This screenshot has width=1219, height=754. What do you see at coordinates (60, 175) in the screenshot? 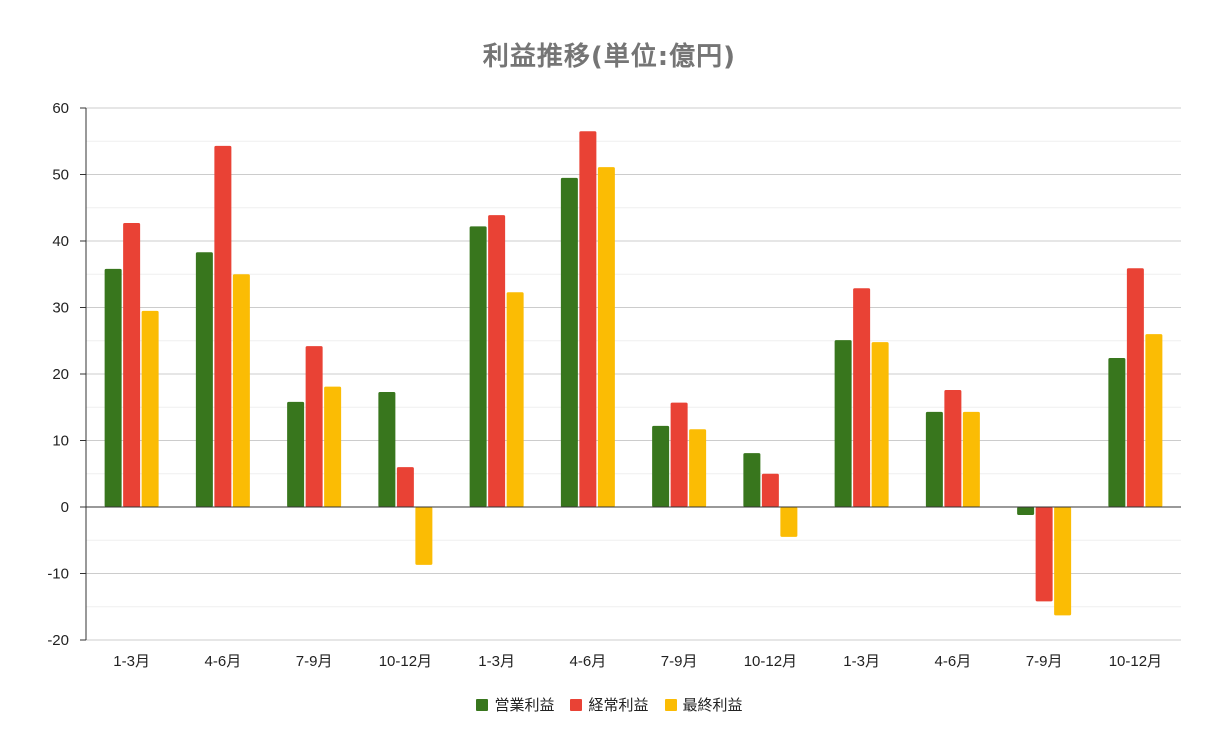
I see `y-tick-label: 50` at bounding box center [60, 175].